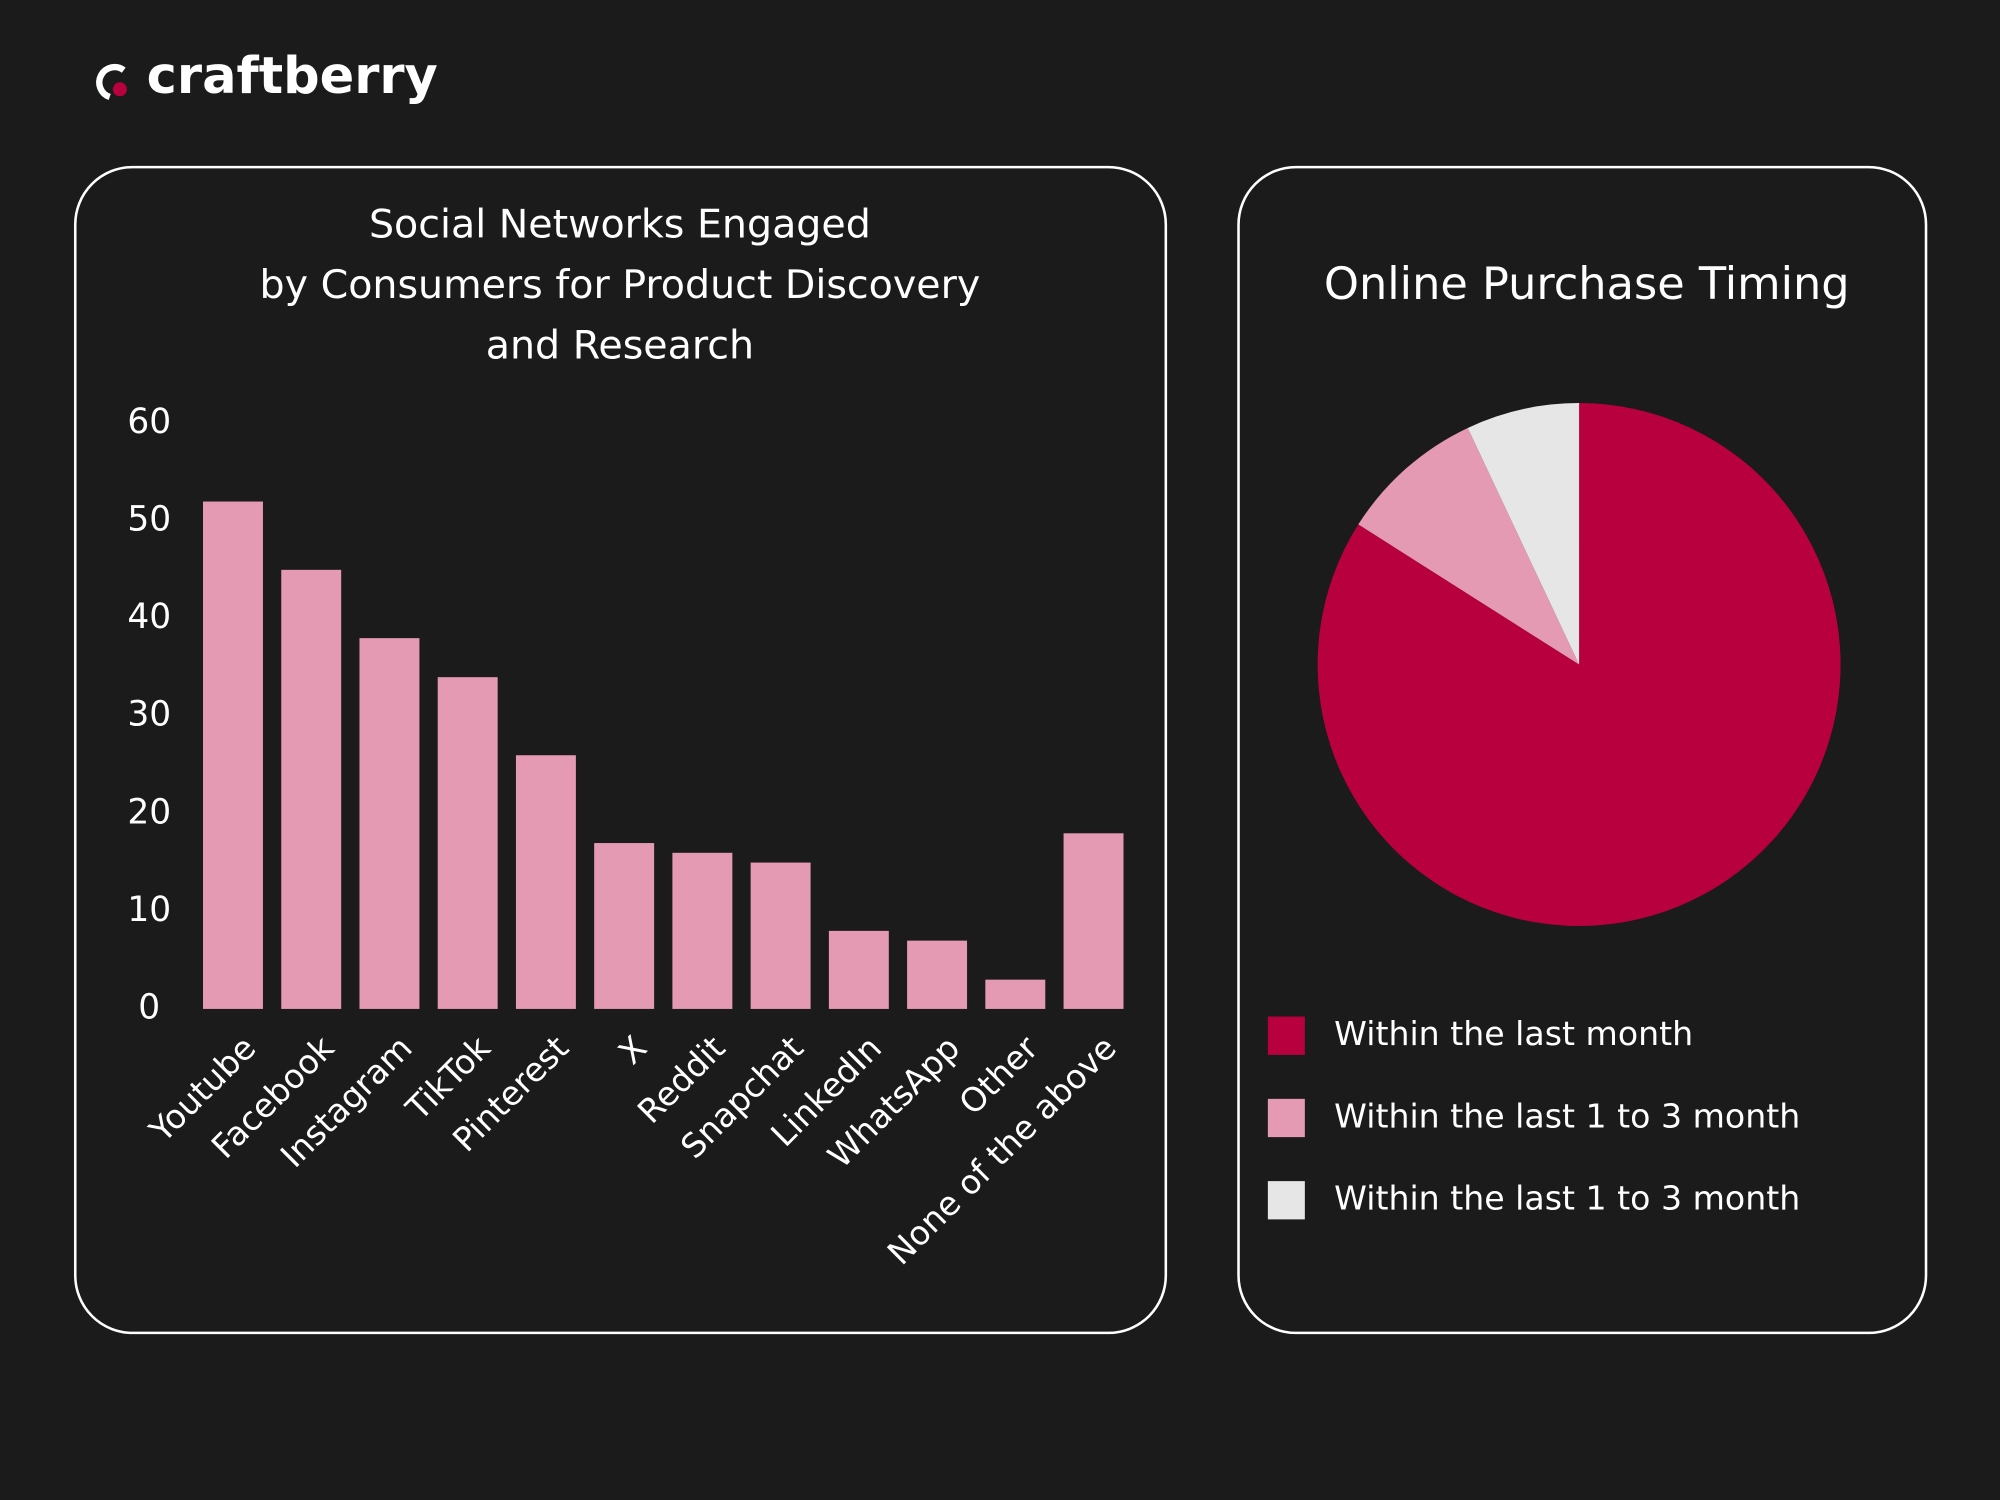  Describe the element at coordinates (620, 285) in the screenshot. I see `chart-title: by Consumers for Product Discovery` at that location.